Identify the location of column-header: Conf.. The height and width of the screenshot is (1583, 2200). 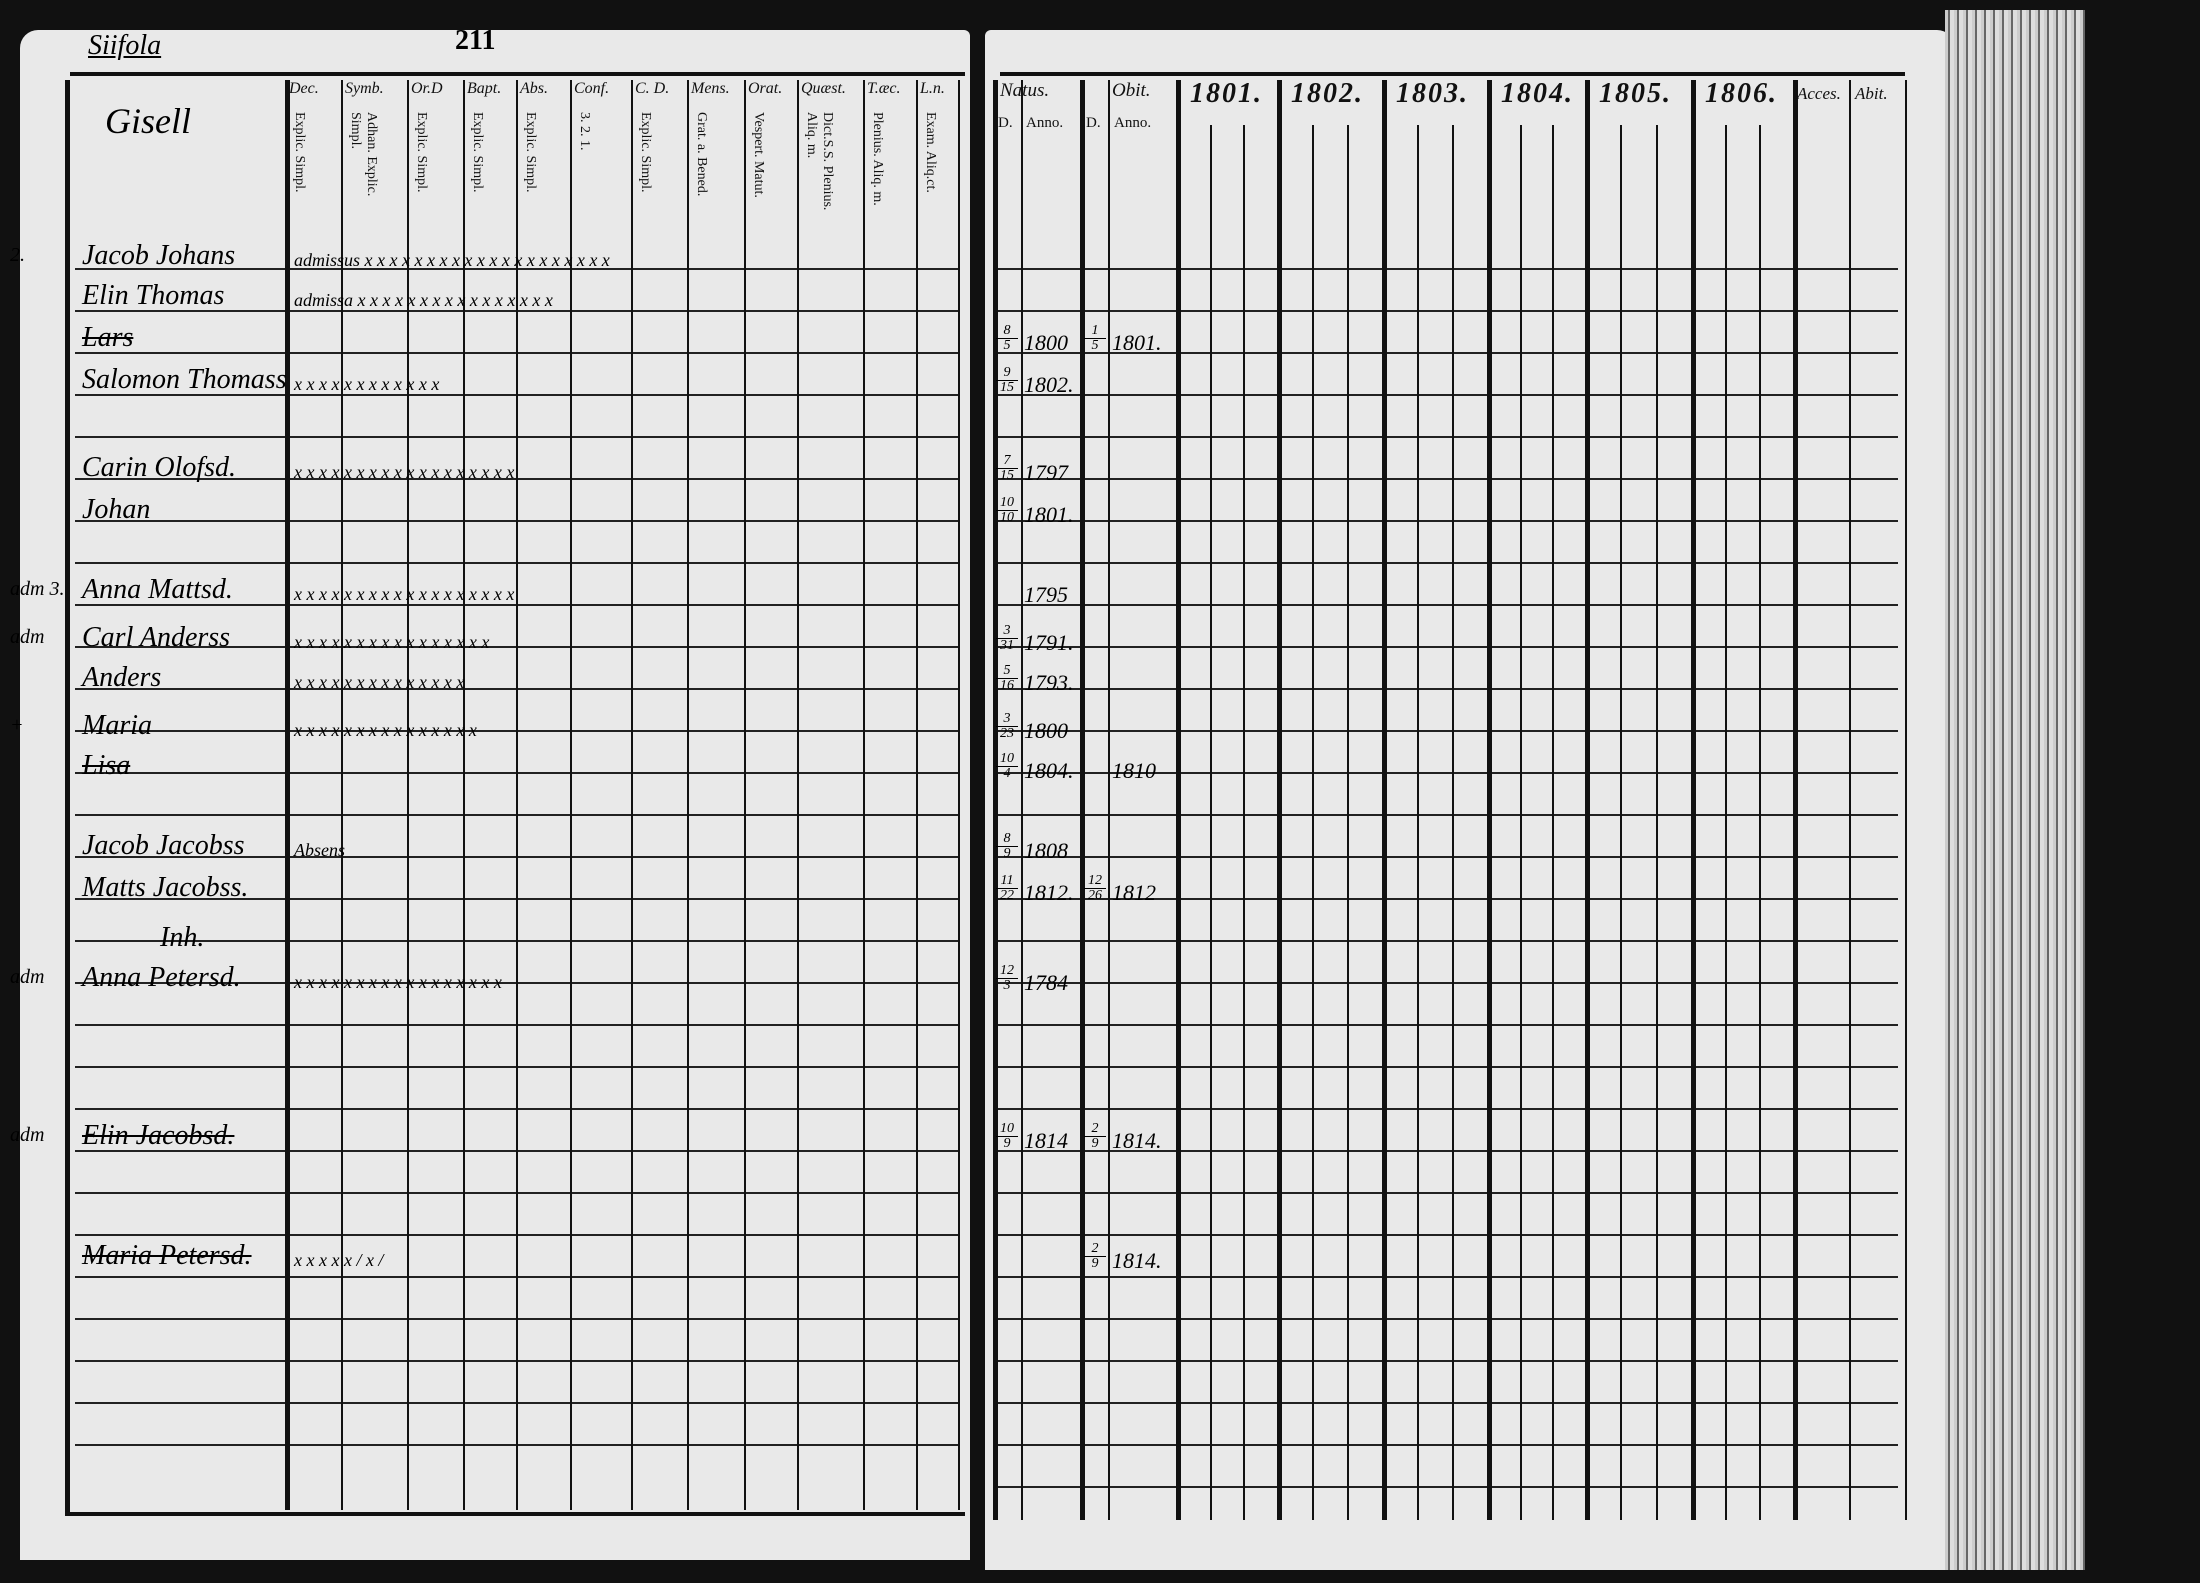
(592, 88).